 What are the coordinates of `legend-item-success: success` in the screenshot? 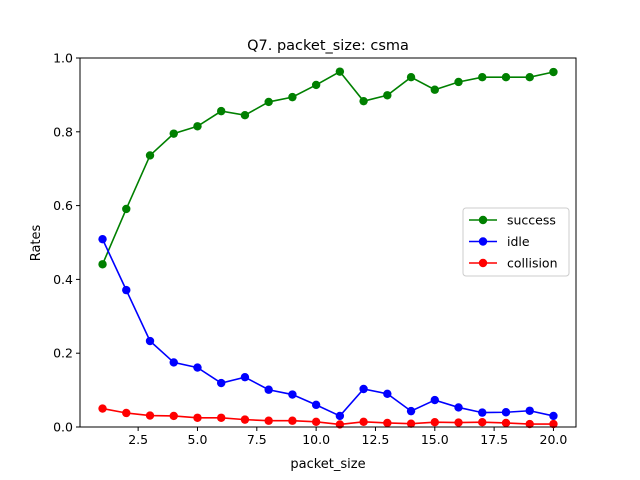 It's located at (512, 220).